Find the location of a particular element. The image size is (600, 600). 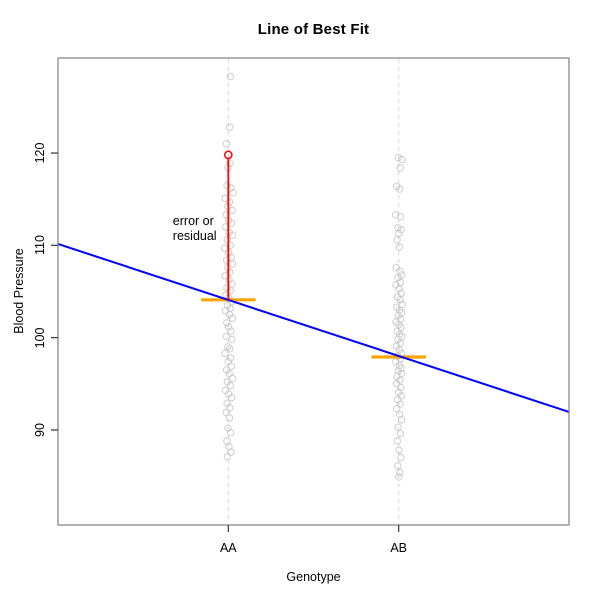

x-tick-label: AA is located at coordinates (228, 548).